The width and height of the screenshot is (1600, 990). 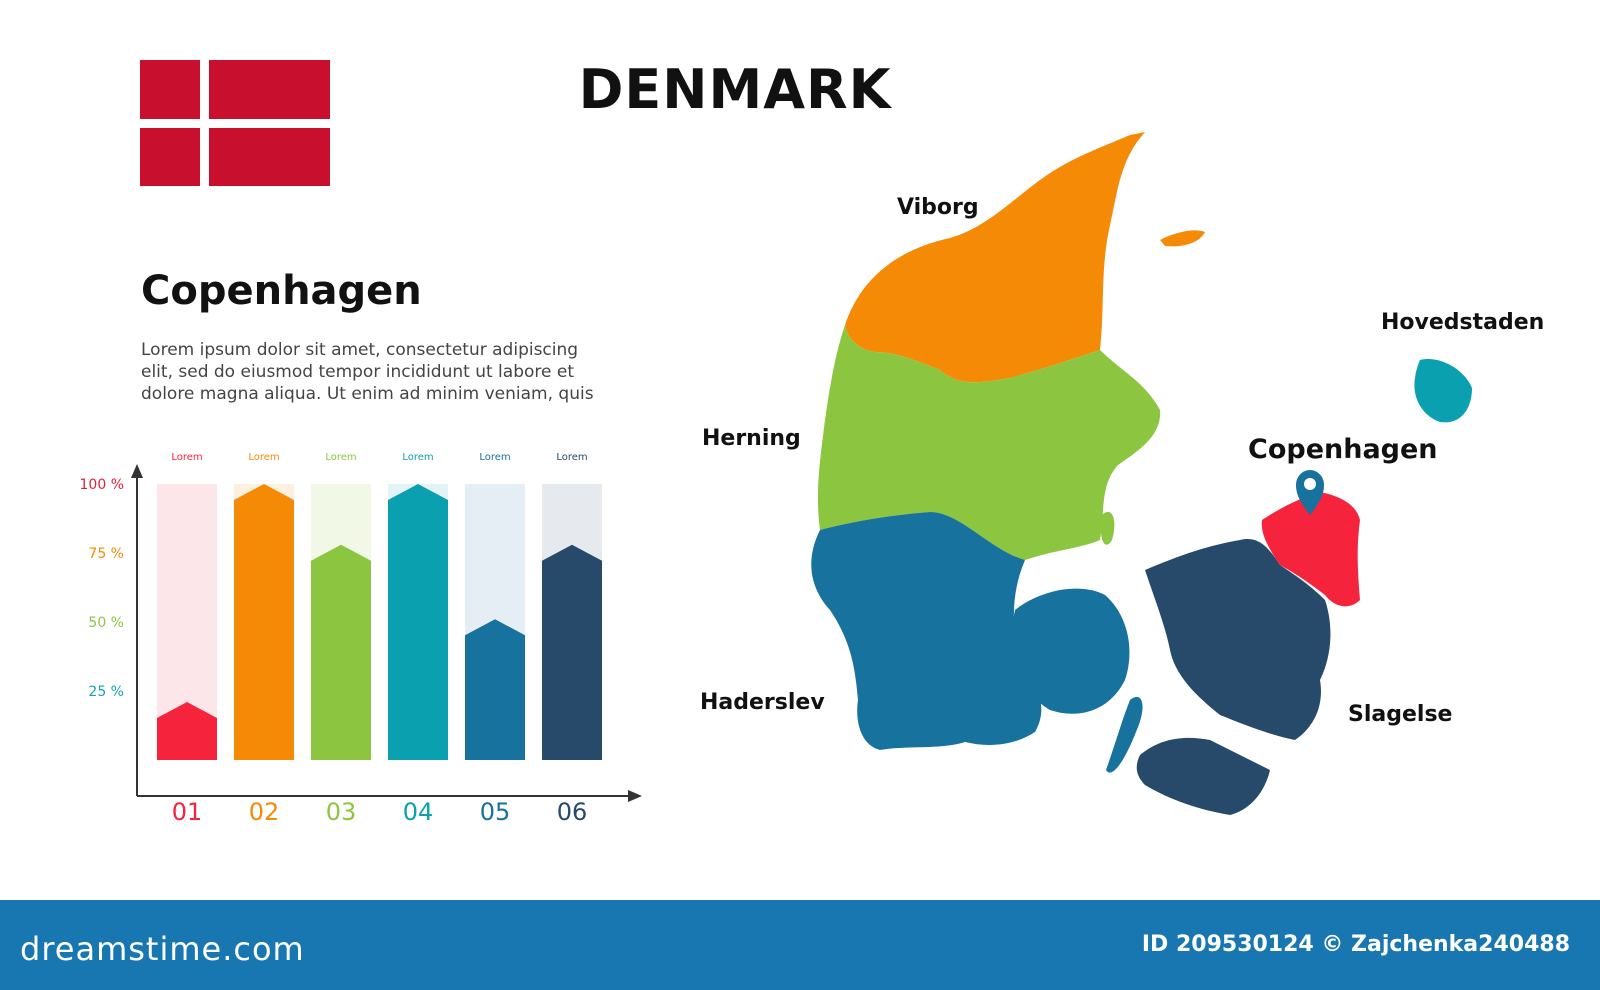 What do you see at coordinates (926, 631) in the screenshot?
I see `region-haderslev` at bounding box center [926, 631].